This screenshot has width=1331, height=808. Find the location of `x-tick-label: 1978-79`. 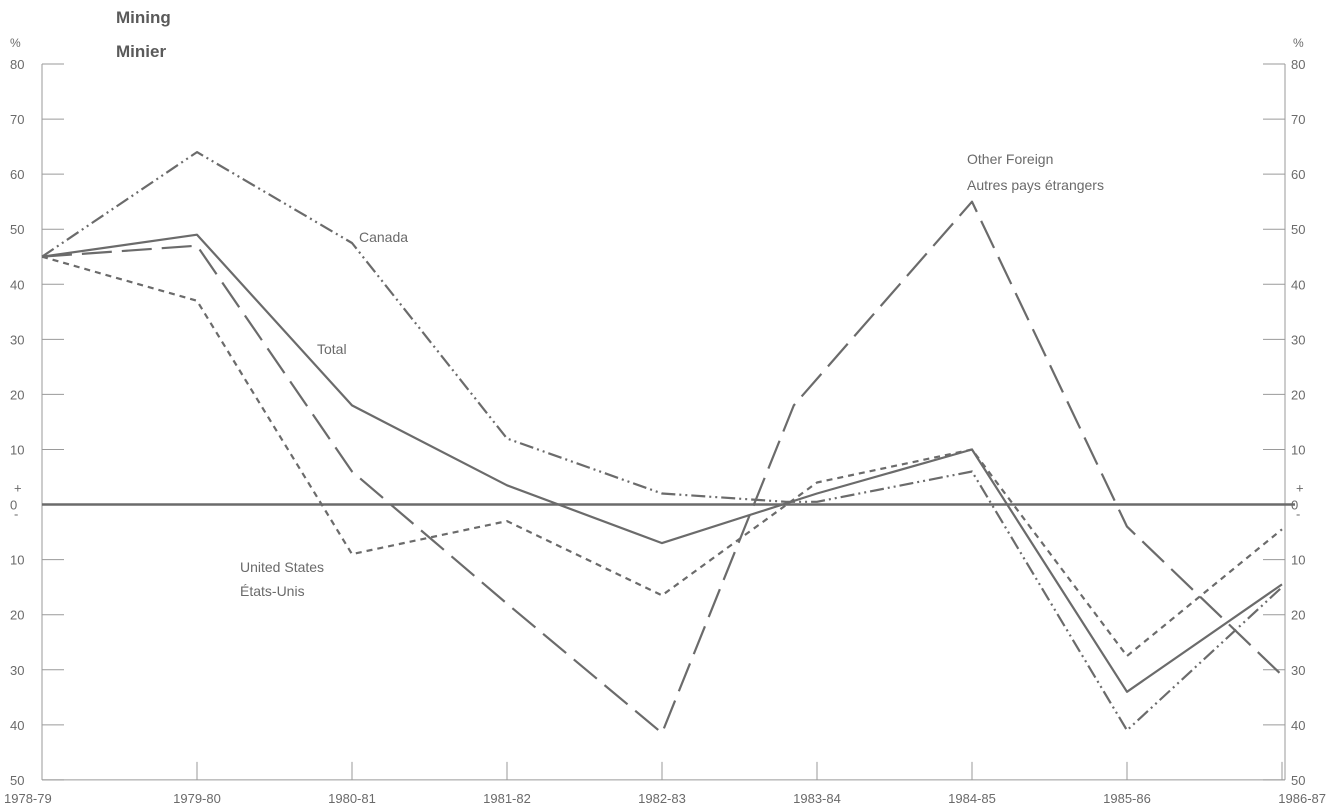

x-tick-label: 1978-79 is located at coordinates (28, 798).